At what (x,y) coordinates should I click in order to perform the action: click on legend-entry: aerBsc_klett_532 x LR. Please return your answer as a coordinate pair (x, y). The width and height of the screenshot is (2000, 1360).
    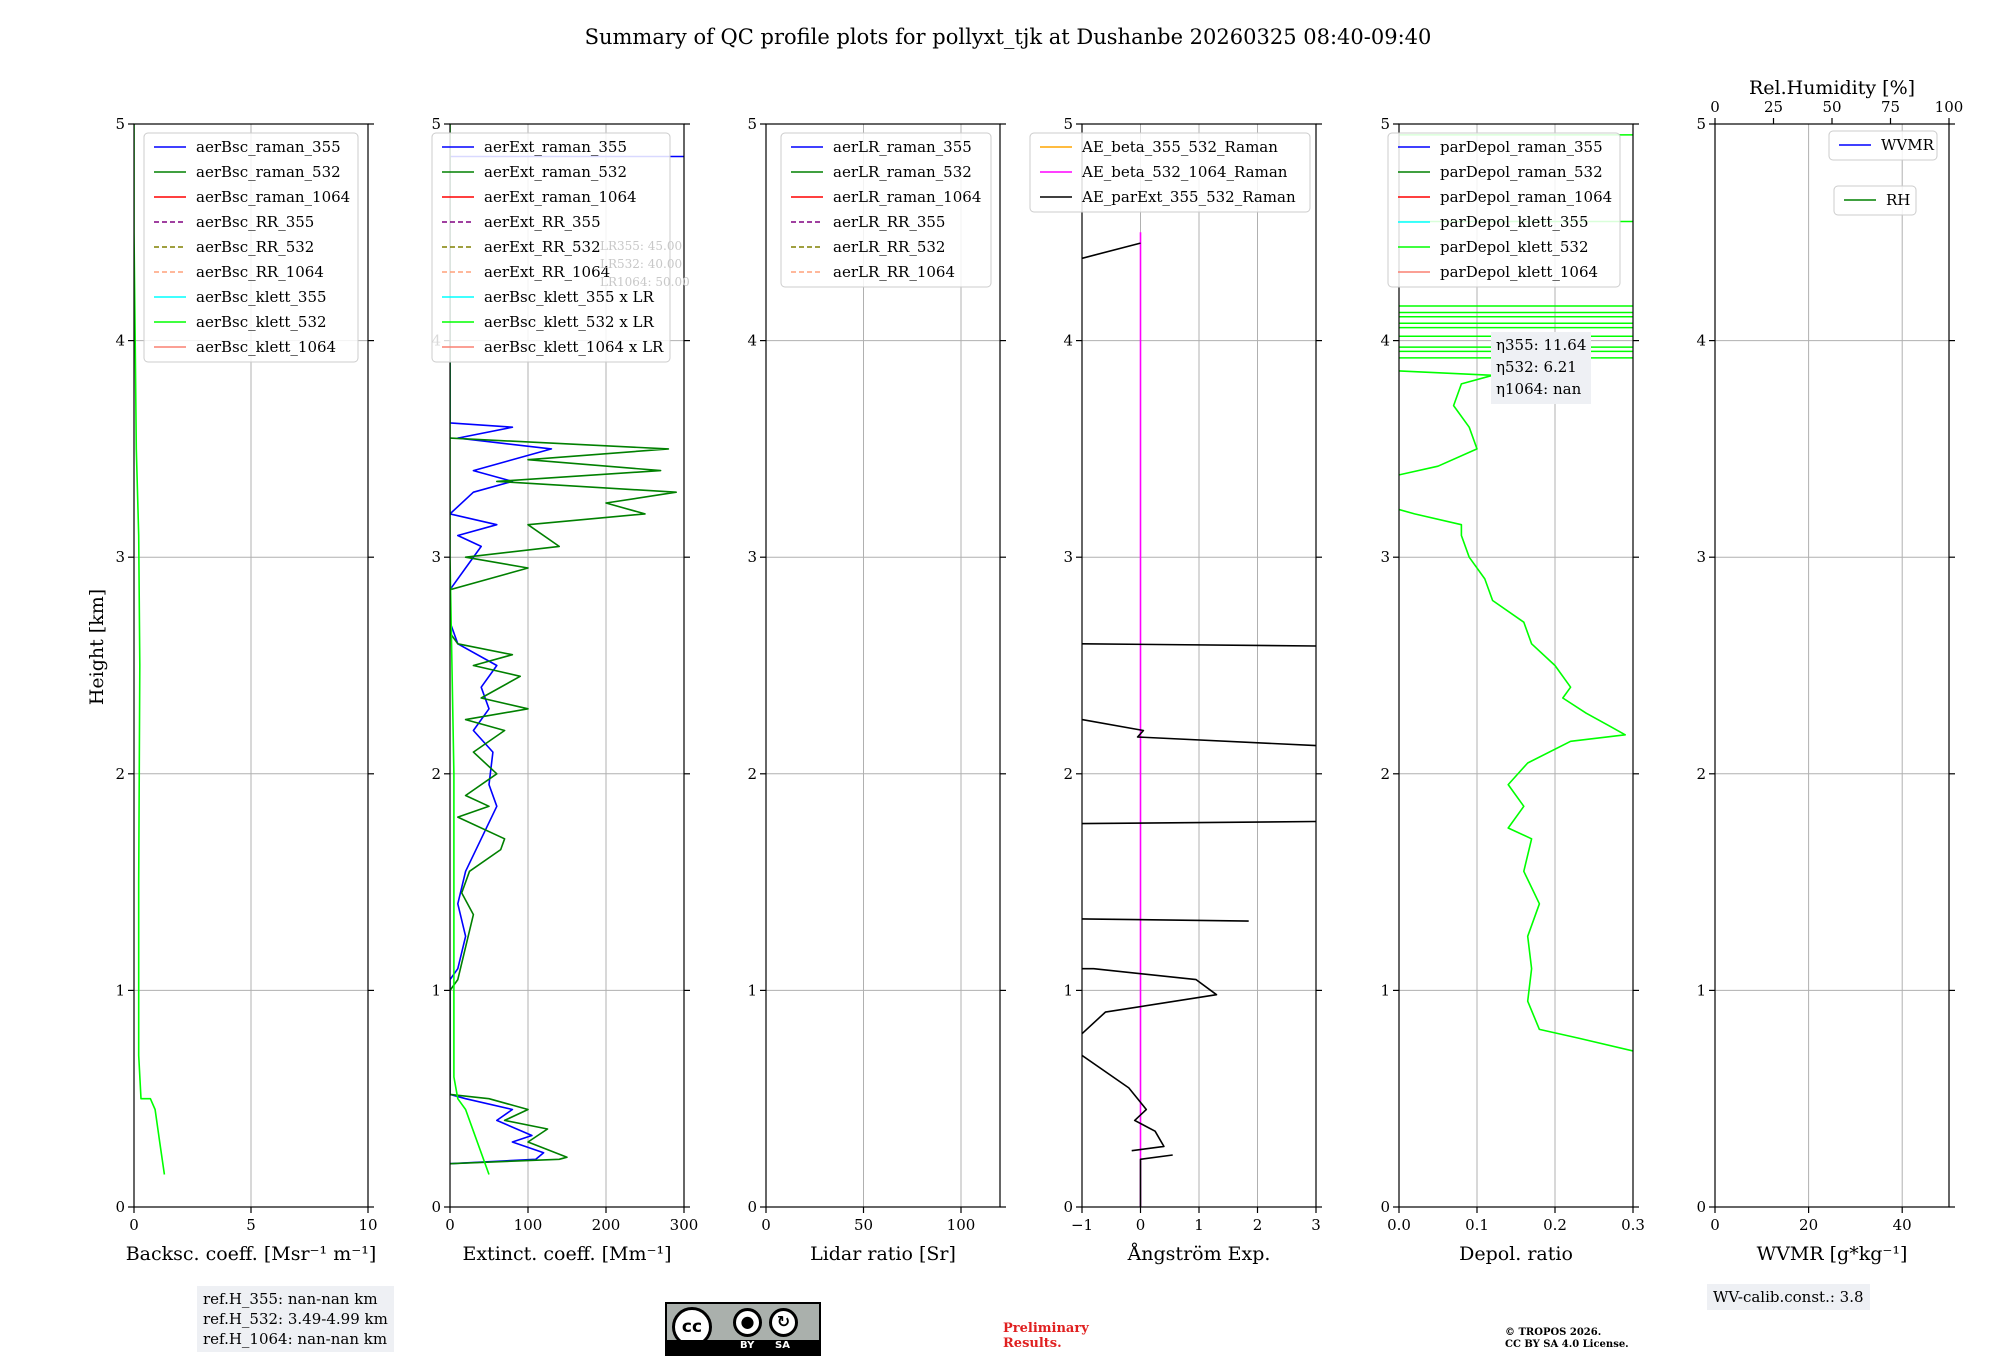
    Looking at the image, I should click on (569, 322).